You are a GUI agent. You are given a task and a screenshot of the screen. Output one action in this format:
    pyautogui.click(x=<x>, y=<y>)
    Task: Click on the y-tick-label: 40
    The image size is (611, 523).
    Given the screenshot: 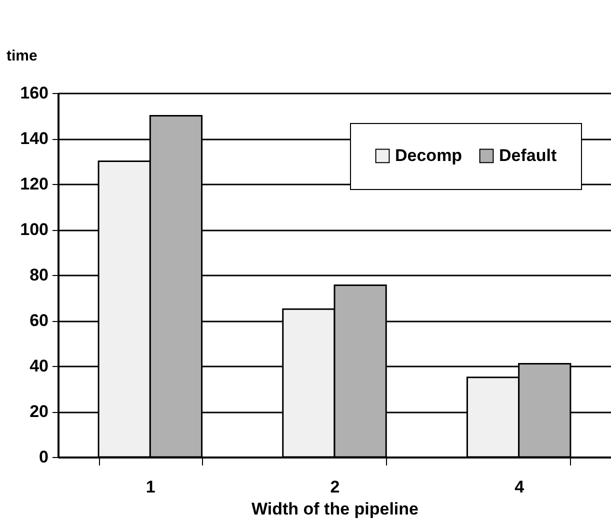 What is the action you would take?
    pyautogui.click(x=39, y=366)
    